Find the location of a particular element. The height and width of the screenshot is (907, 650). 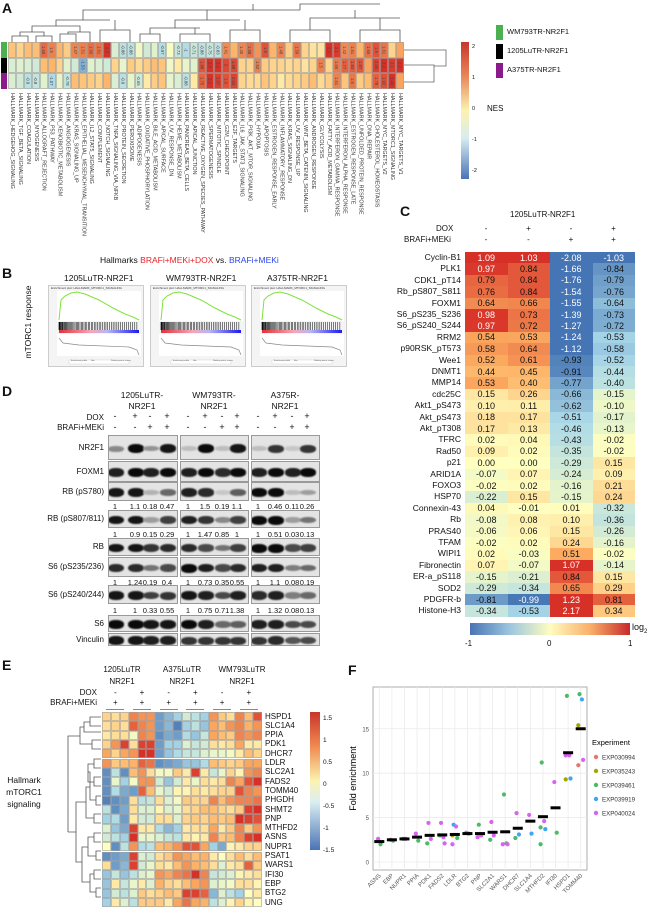

nes-cell: 1.98 is located at coordinates (233, 65).